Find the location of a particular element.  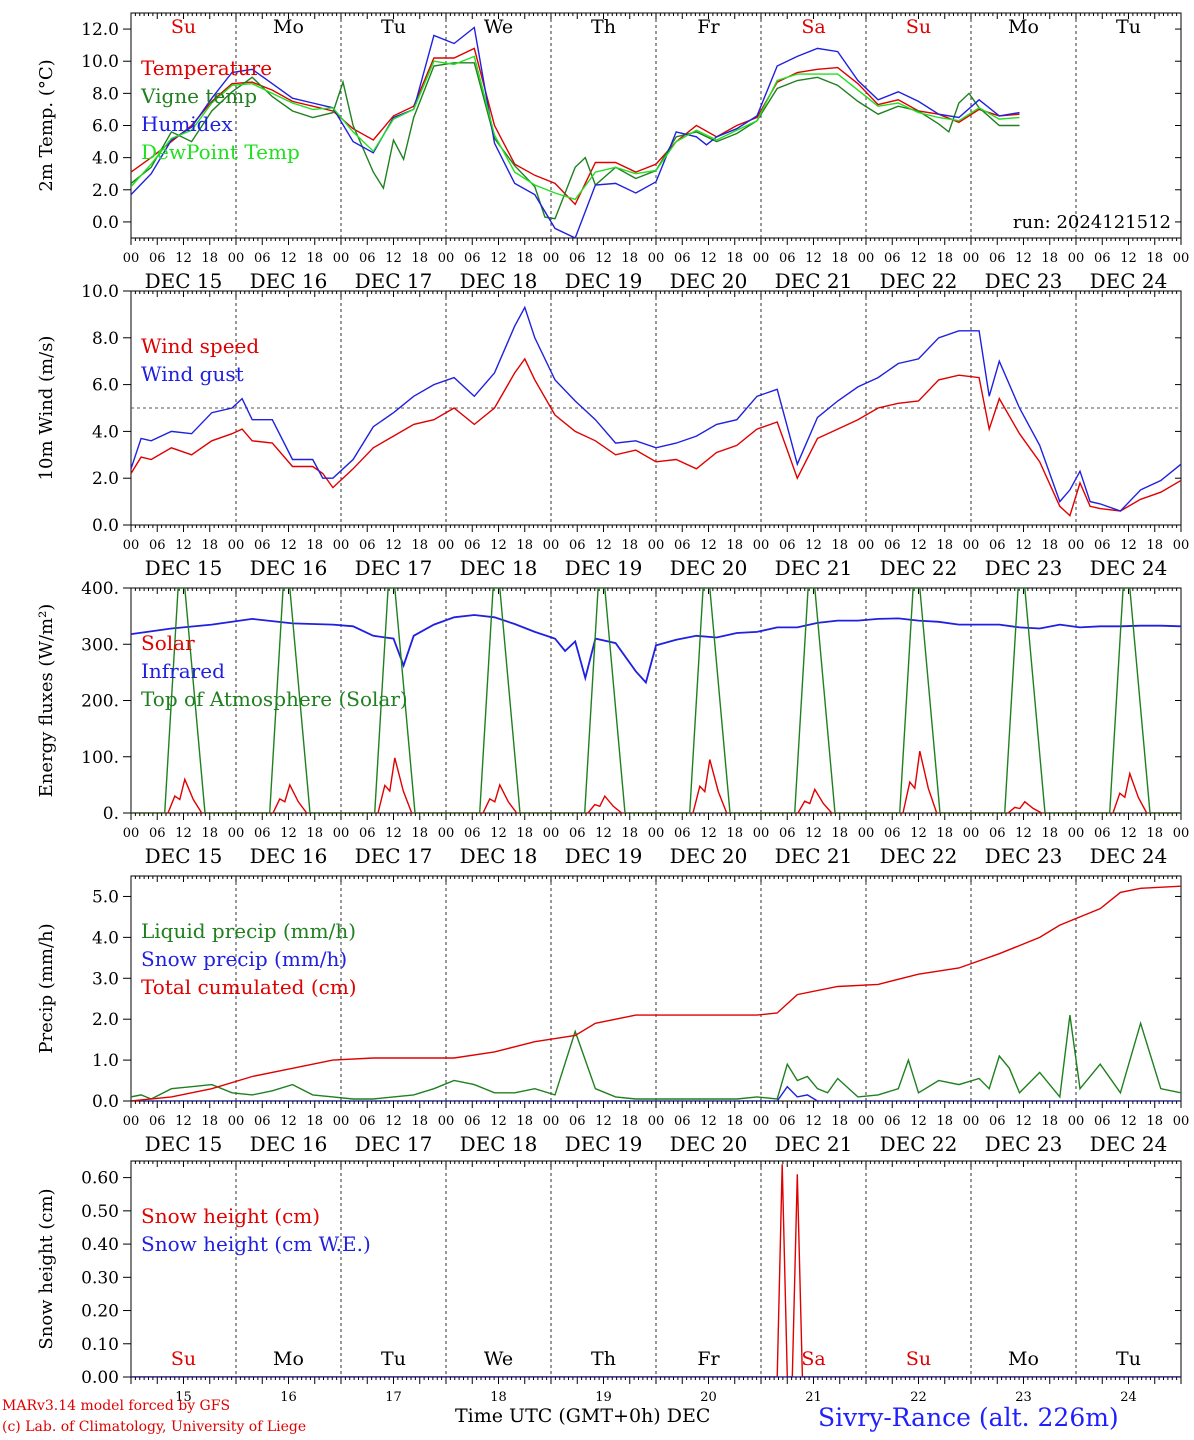

series-line-temperature is located at coordinates (575, 126).